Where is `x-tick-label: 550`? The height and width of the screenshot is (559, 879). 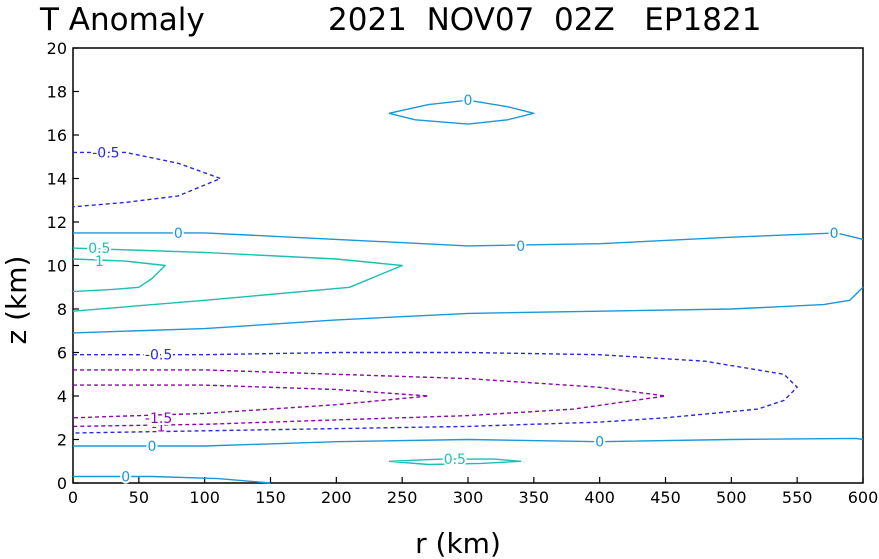 x-tick-label: 550 is located at coordinates (797, 497).